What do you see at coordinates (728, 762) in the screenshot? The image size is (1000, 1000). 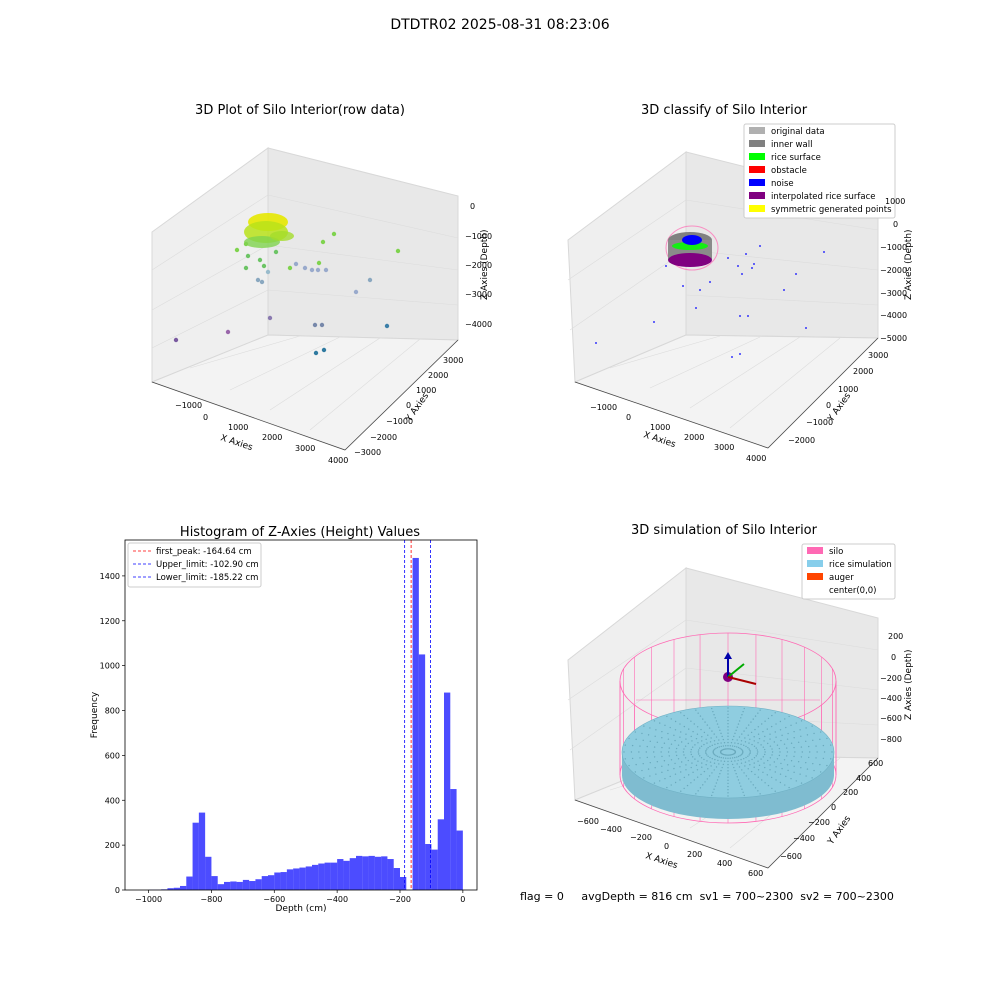 I see `rice-simulation-surface` at bounding box center [728, 762].